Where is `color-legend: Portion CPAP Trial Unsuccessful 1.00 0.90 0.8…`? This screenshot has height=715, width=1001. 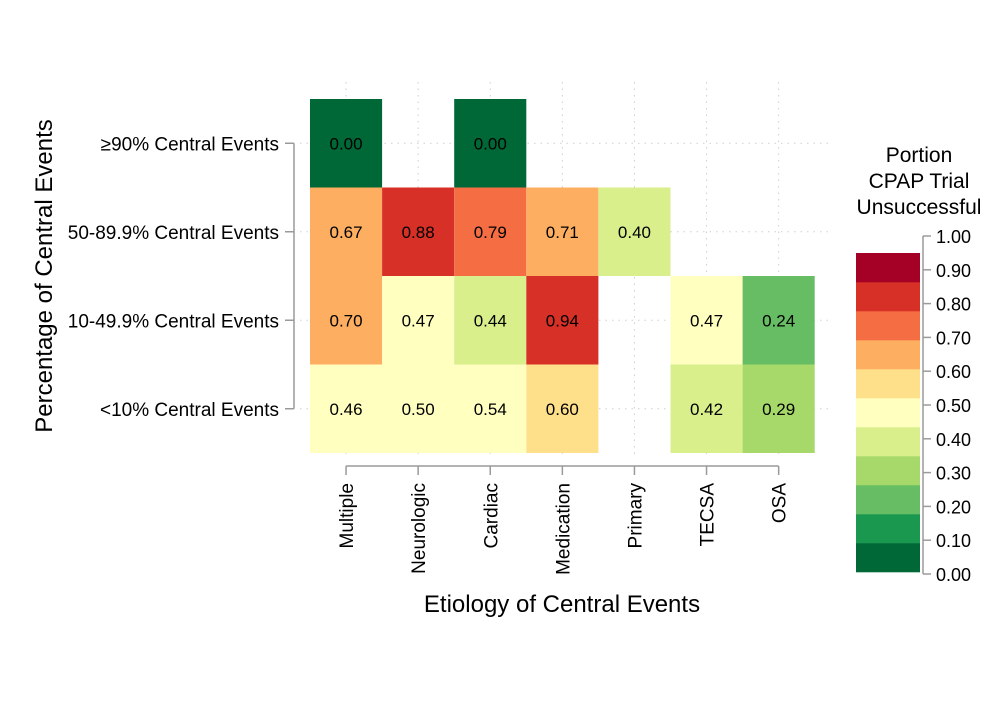 color-legend: Portion CPAP Trial Unsuccessful 1.00 0.90 0.8… is located at coordinates (918, 364).